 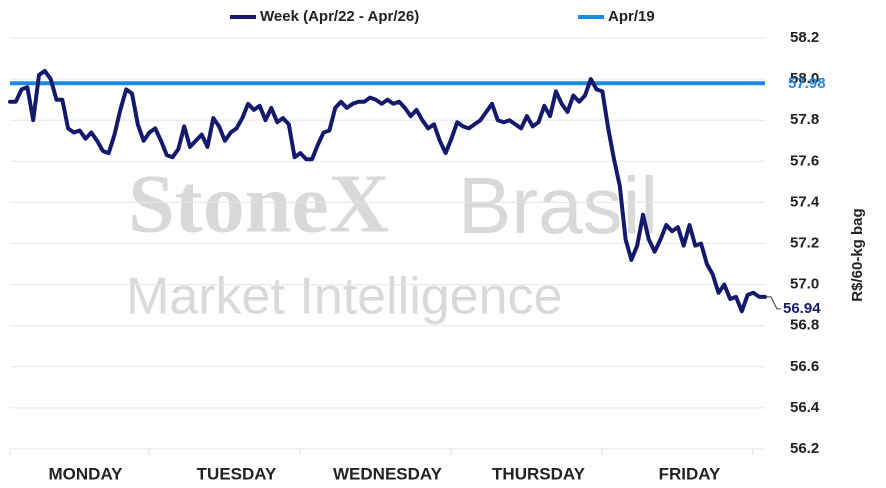 What do you see at coordinates (631, 16) in the screenshot?
I see `legend-label: Apr/19` at bounding box center [631, 16].